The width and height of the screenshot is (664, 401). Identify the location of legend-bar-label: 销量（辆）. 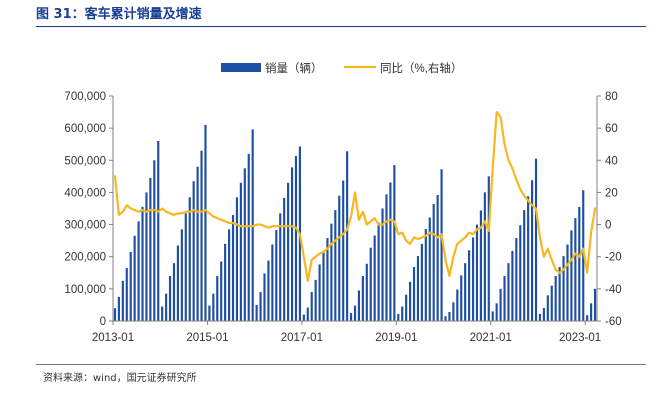
(294, 68).